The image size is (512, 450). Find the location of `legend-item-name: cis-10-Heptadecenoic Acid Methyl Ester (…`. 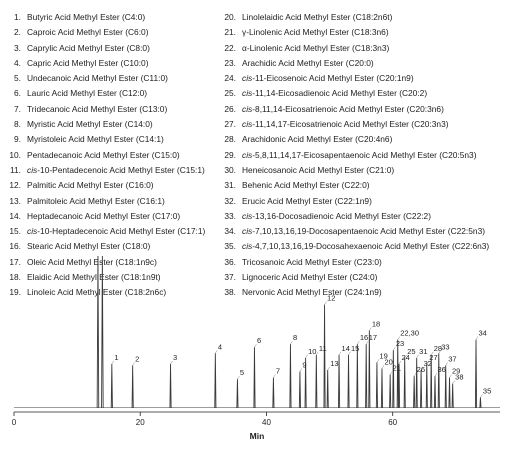

legend-item-name: cis-10-Heptadecenoic Acid Methyl Ester (… is located at coordinates (116, 231).